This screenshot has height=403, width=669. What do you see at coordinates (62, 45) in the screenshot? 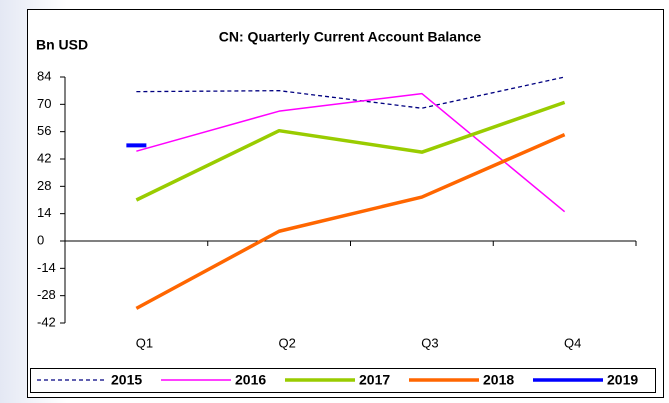
I see `y-axis-label: Bn USD` at bounding box center [62, 45].